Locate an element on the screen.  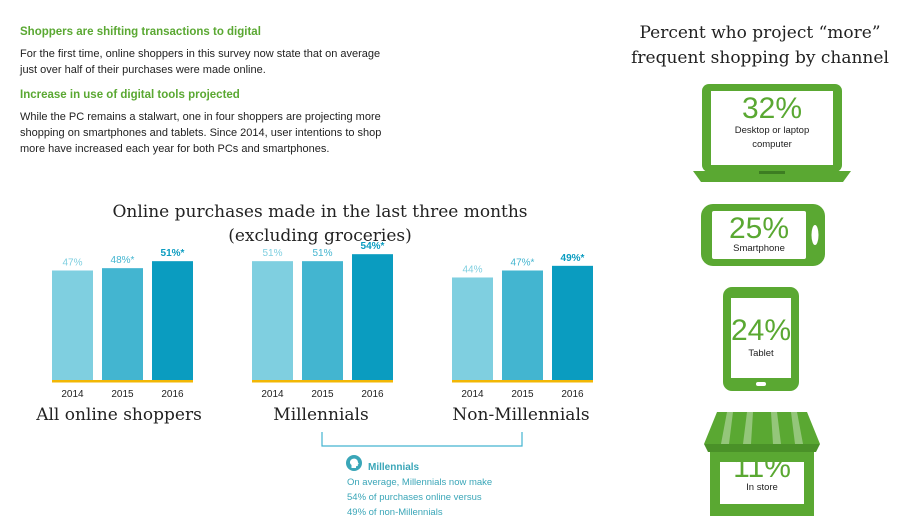
head-silhouette-icon is located at coordinates (354, 463).